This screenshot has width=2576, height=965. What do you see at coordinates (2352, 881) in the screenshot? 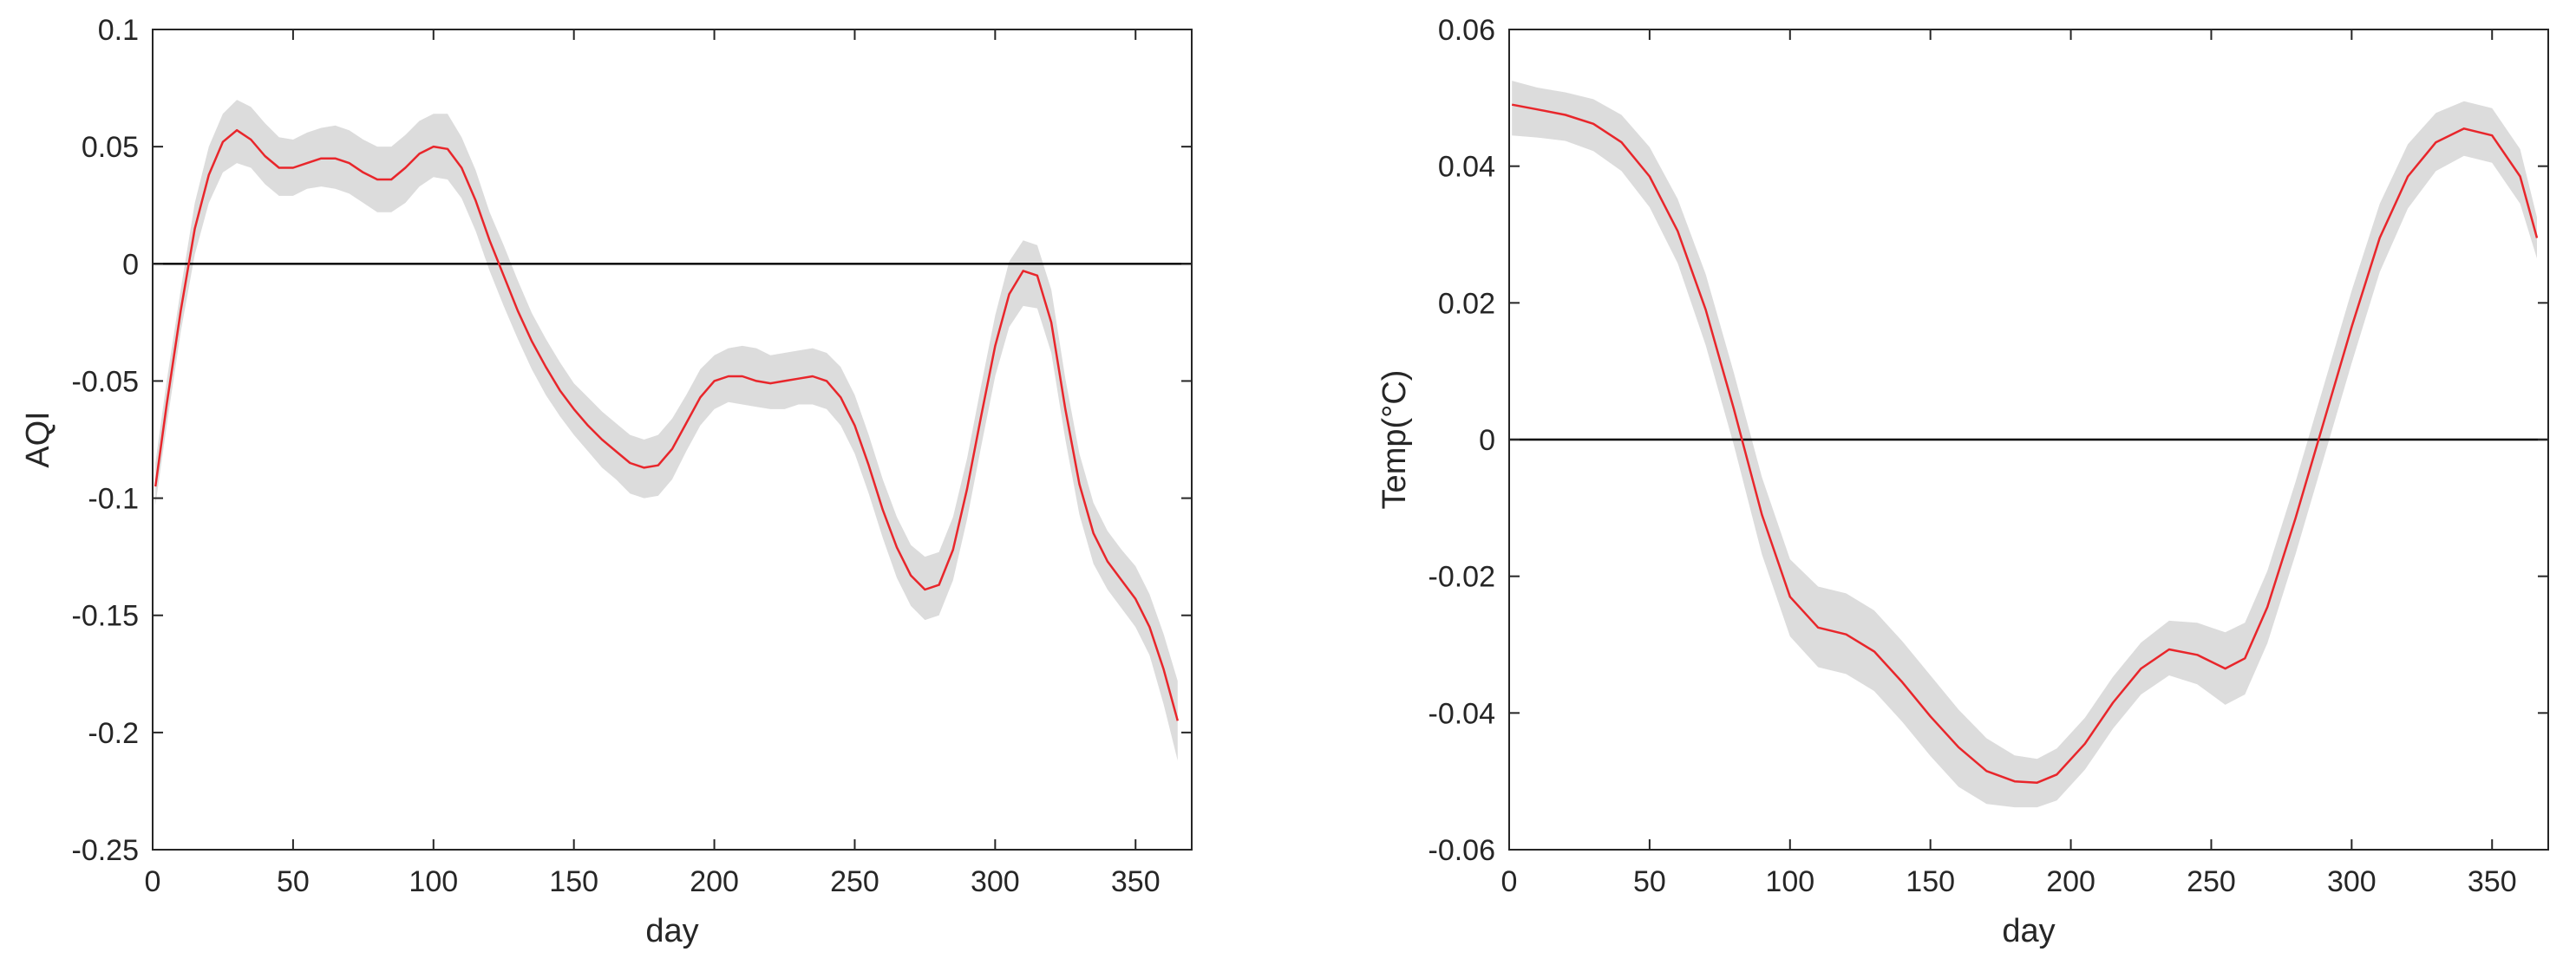
I see `chart2-x-tick-label: 300` at bounding box center [2352, 881].